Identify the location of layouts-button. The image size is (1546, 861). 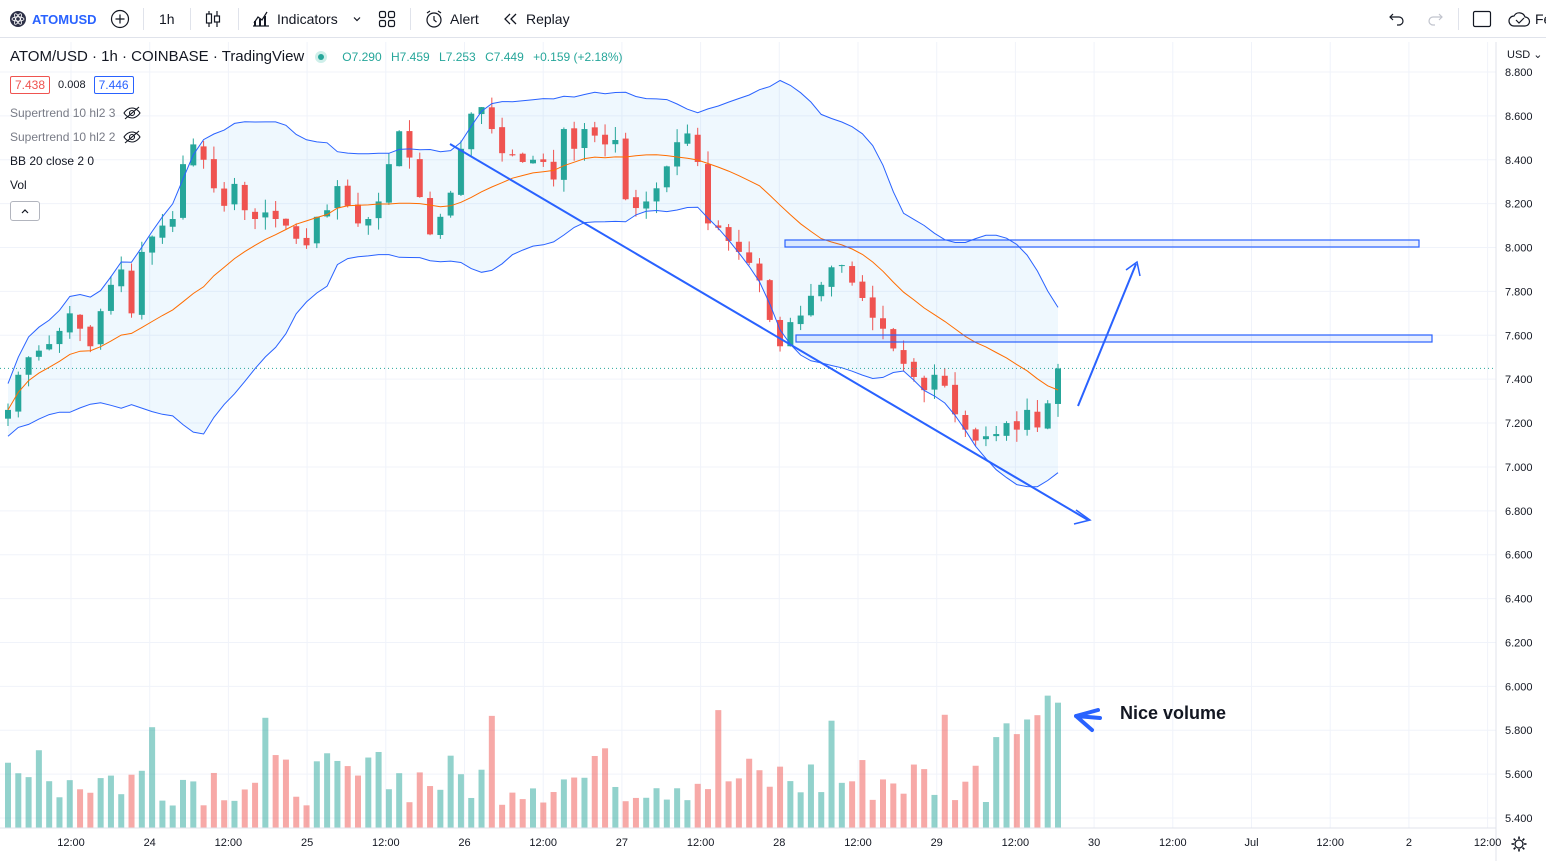
(387, 19).